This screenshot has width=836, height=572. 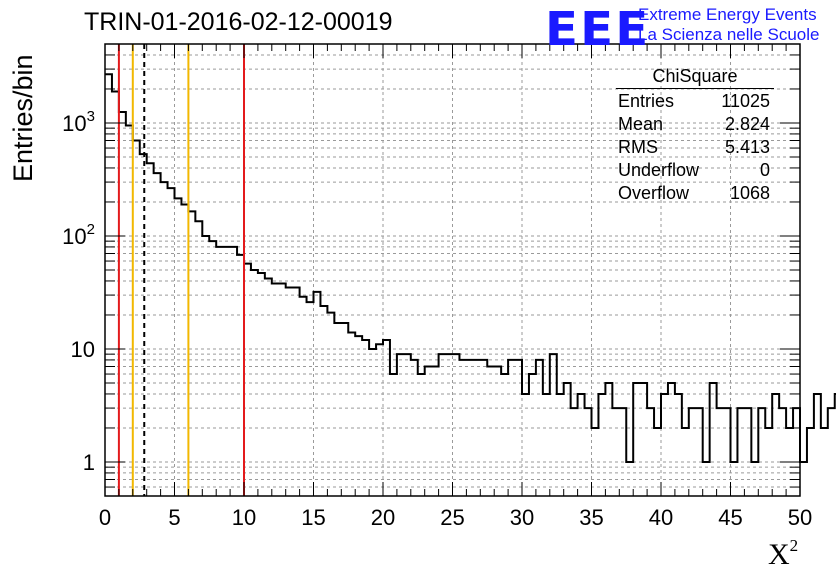 I want to click on stats-label: RMS, so click(x=638, y=147).